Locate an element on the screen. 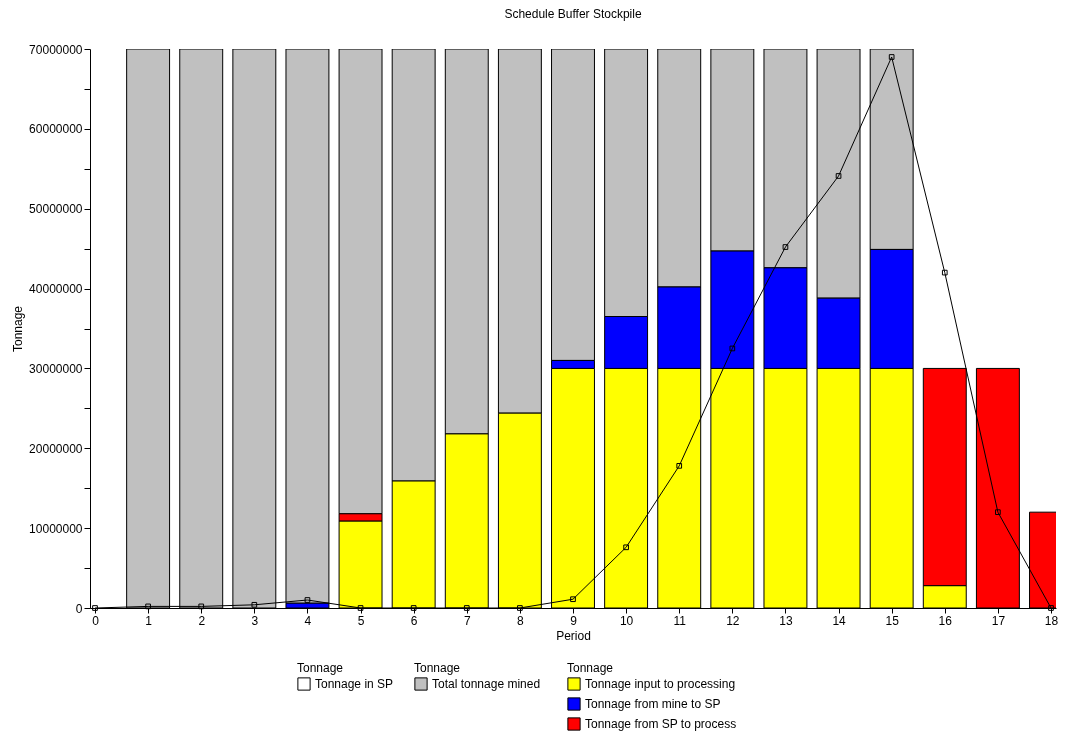  x-tick-label: 3 is located at coordinates (255, 620).